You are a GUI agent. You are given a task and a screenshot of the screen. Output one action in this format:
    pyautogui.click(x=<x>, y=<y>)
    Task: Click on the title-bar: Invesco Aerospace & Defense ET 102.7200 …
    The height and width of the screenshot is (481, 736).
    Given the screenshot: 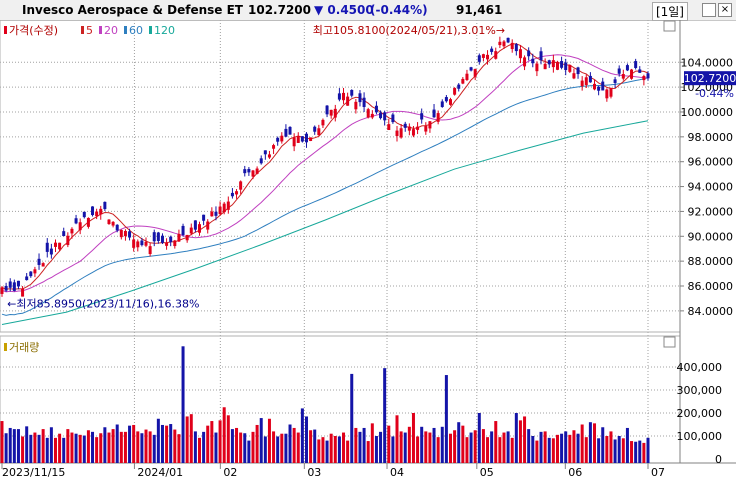 What is the action you would take?
    pyautogui.click(x=368, y=10)
    